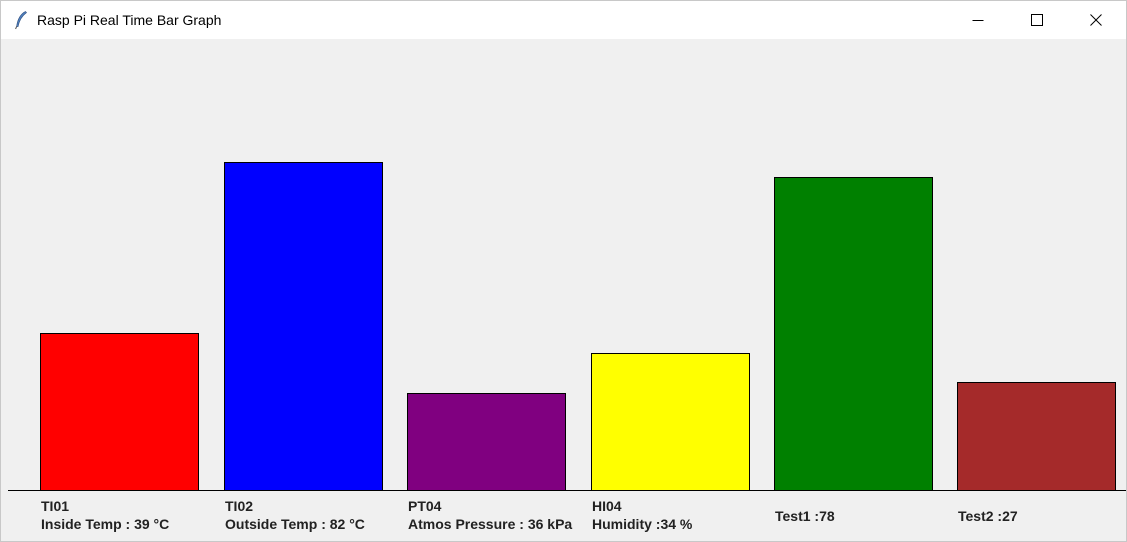 The height and width of the screenshot is (542, 1127). Describe the element at coordinates (486, 442) in the screenshot. I see `bar-pt04` at that location.